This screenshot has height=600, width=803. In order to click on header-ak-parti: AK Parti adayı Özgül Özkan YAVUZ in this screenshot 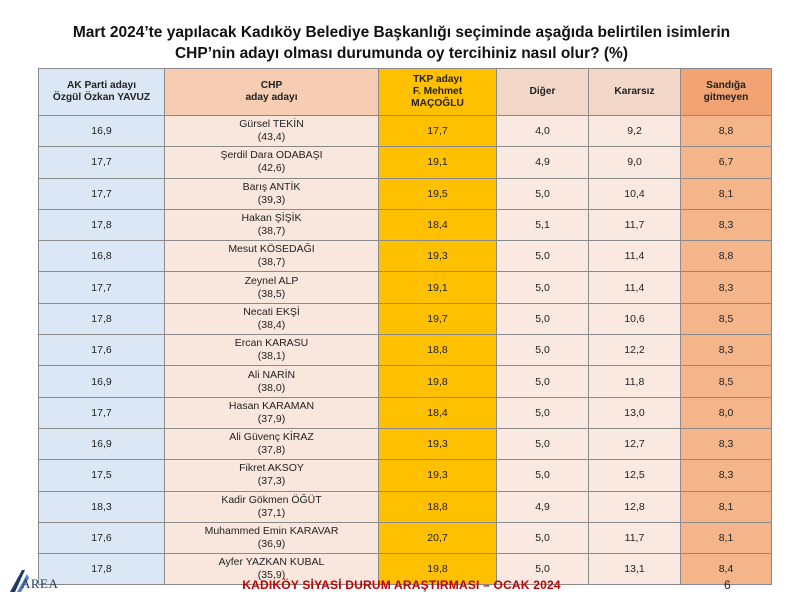, I will do `click(101, 92)`.